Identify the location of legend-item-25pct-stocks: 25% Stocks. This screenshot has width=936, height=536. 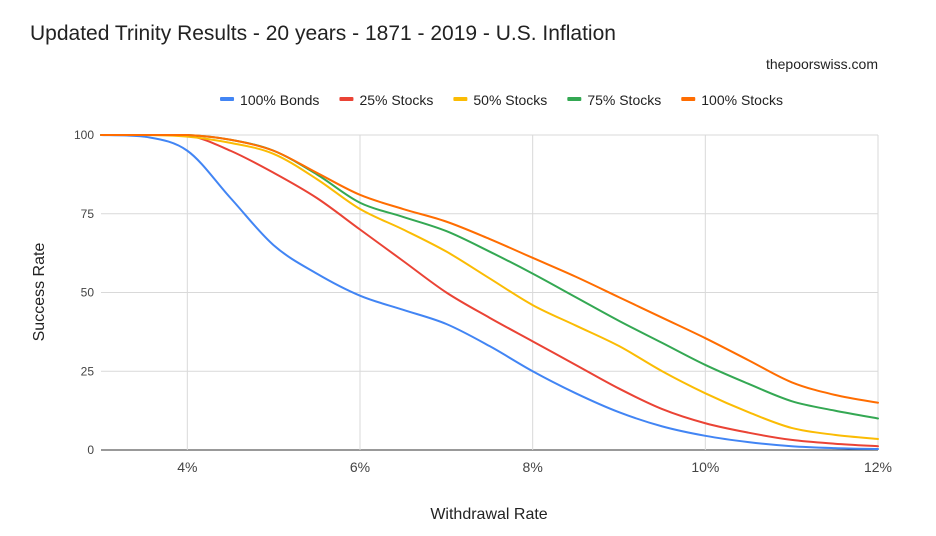
(386, 100).